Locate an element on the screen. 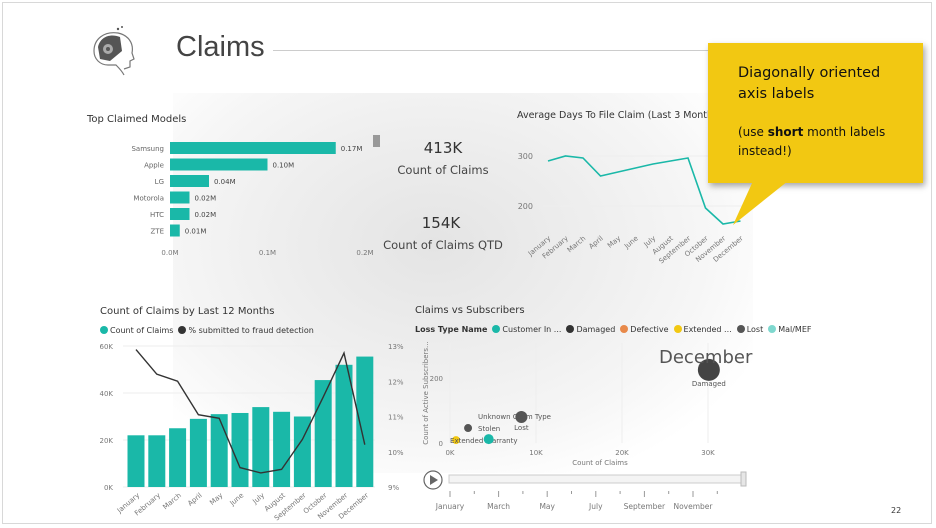 Image resolution: width=936 pixels, height=528 pixels. y-right-tick-label: 13% is located at coordinates (396, 347).